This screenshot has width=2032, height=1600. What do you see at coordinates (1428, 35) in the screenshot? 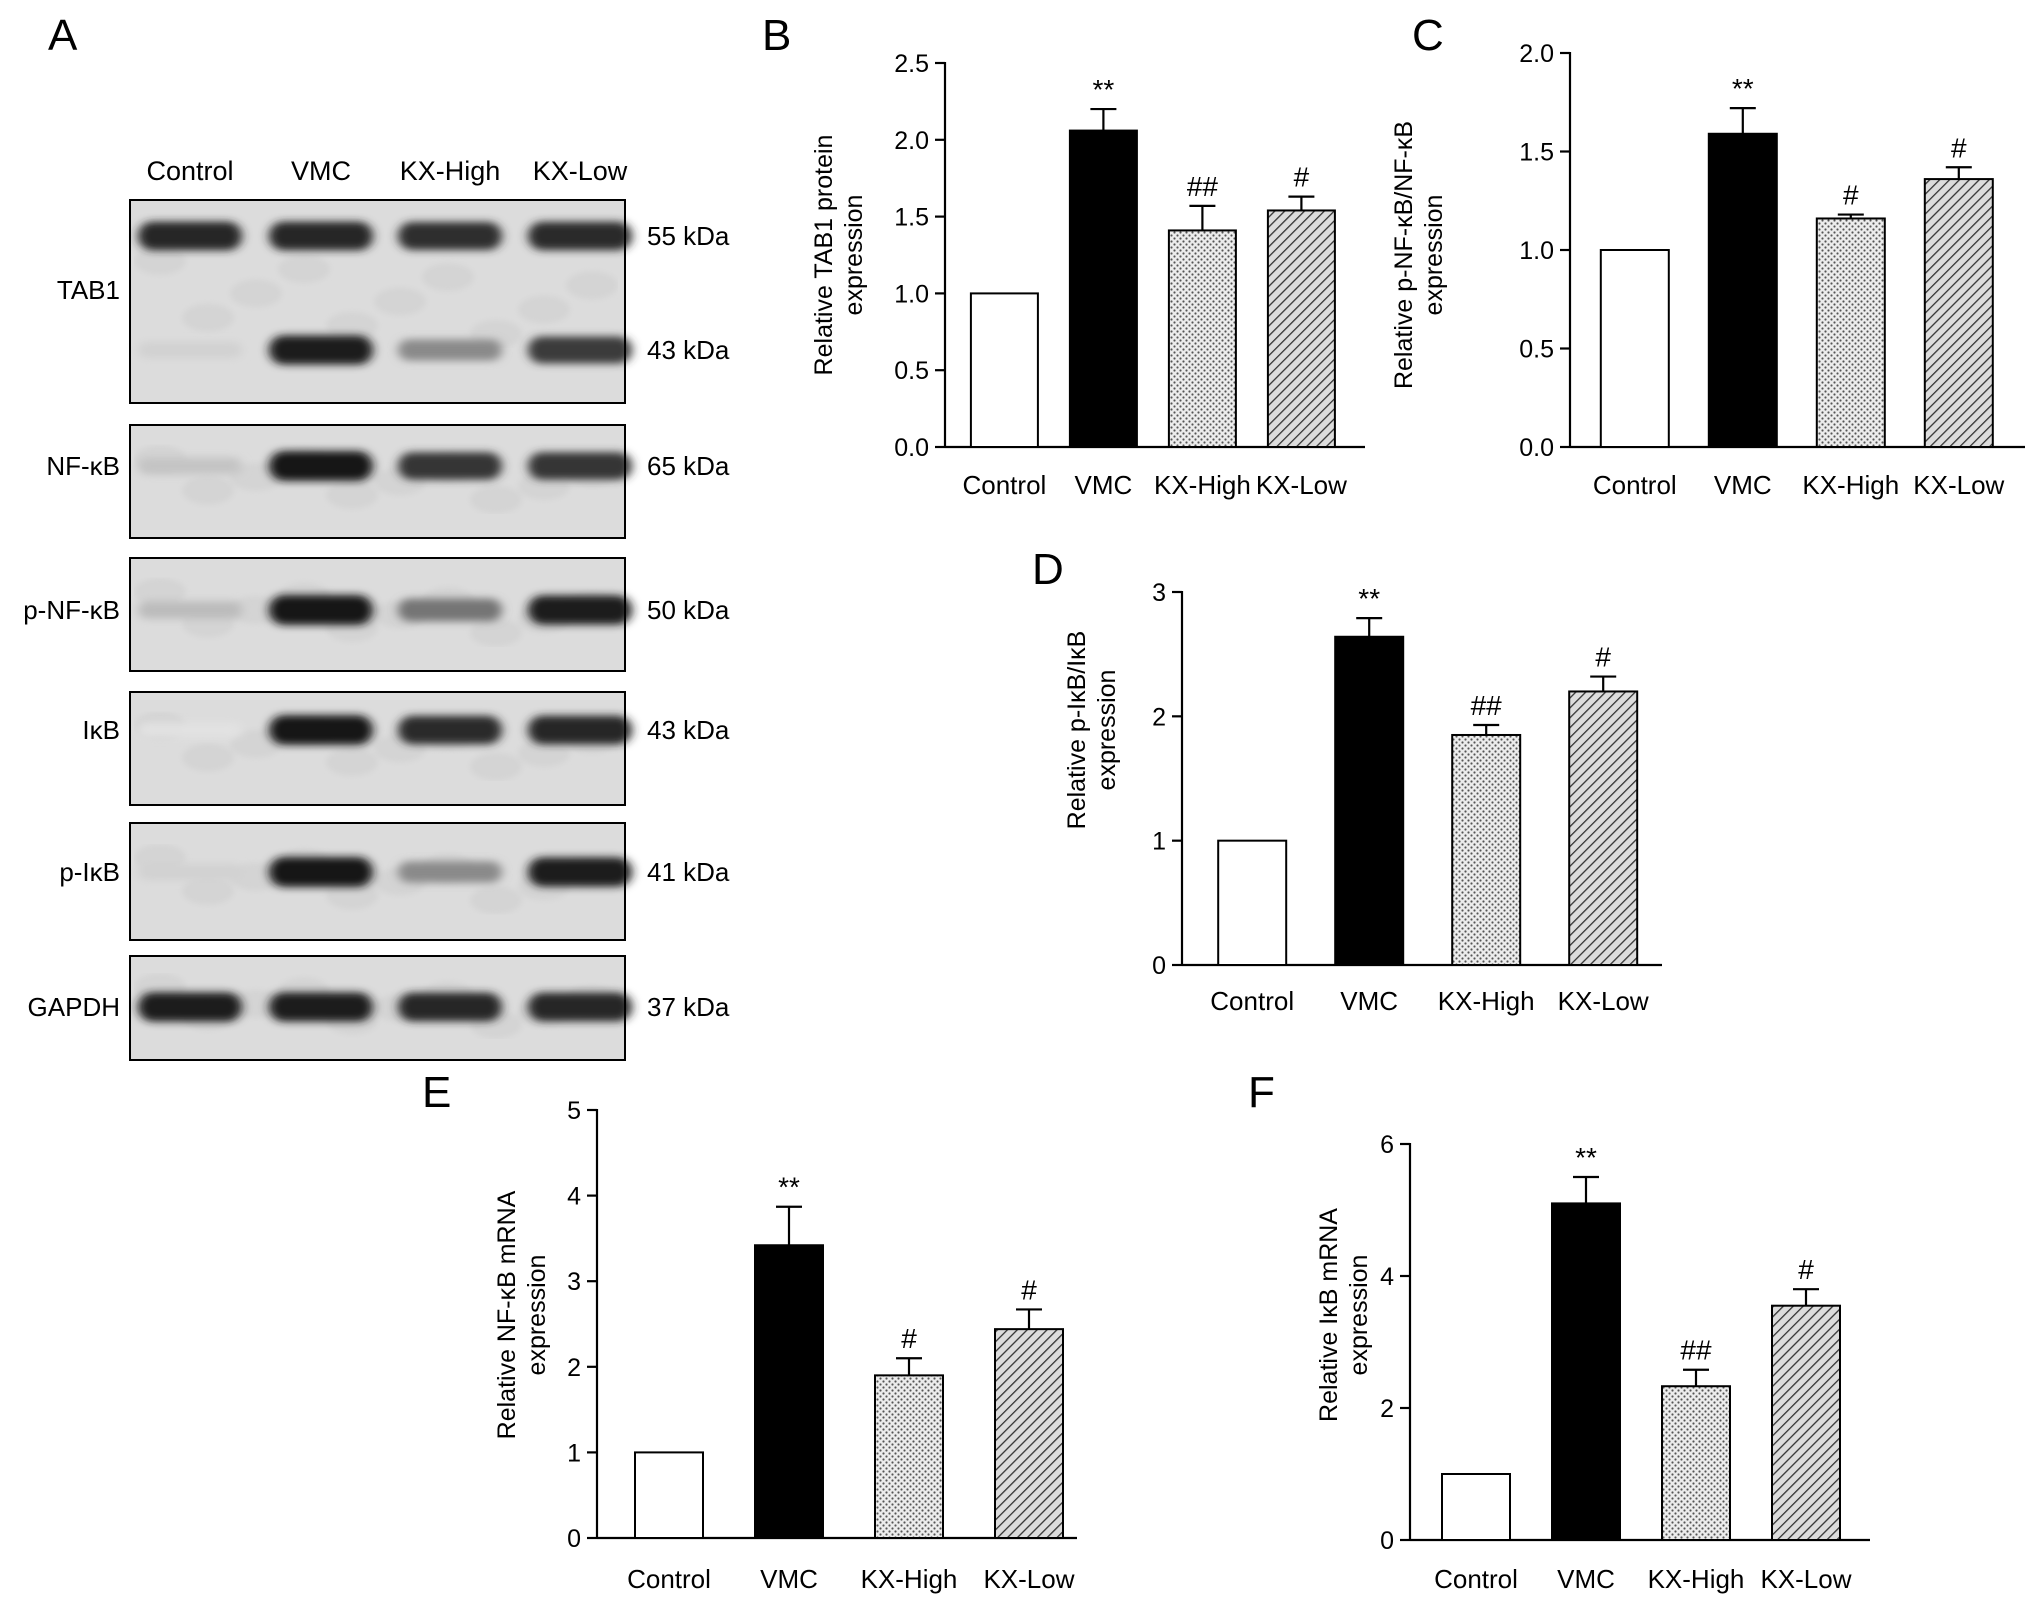
I see `panel-letter-c: C` at bounding box center [1428, 35].